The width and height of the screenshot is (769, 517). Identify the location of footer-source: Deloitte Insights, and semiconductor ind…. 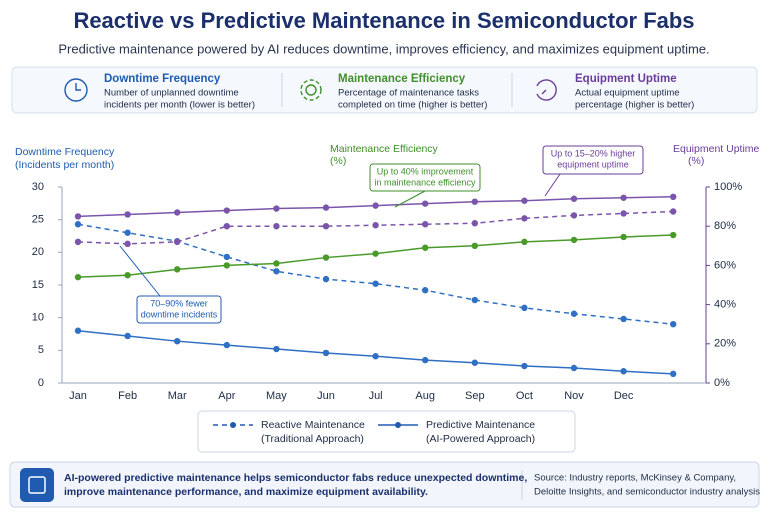
(647, 492).